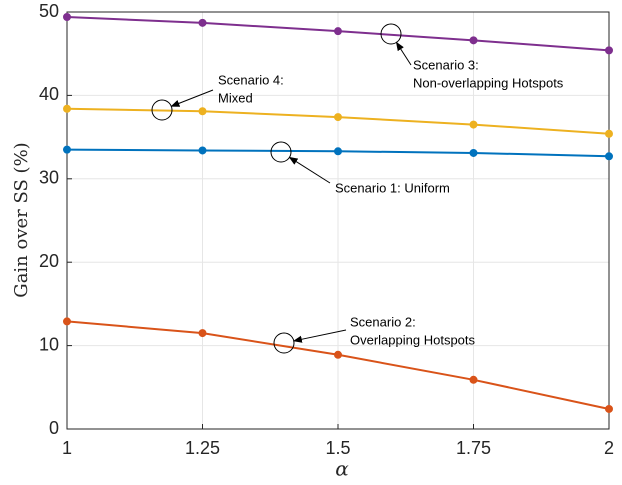 This screenshot has height=485, width=622. I want to click on y-tick-label: 10, so click(49, 344).